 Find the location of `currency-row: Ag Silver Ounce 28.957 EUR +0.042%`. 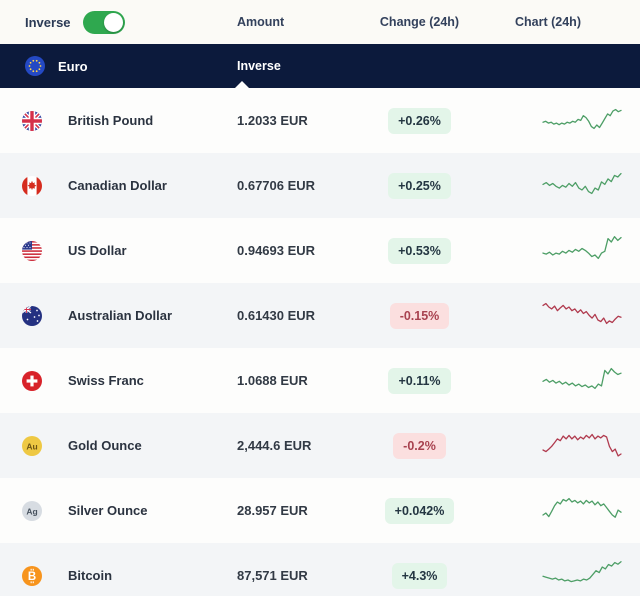

currency-row: Ag Silver Ounce 28.957 EUR +0.042% is located at coordinates (320, 510).